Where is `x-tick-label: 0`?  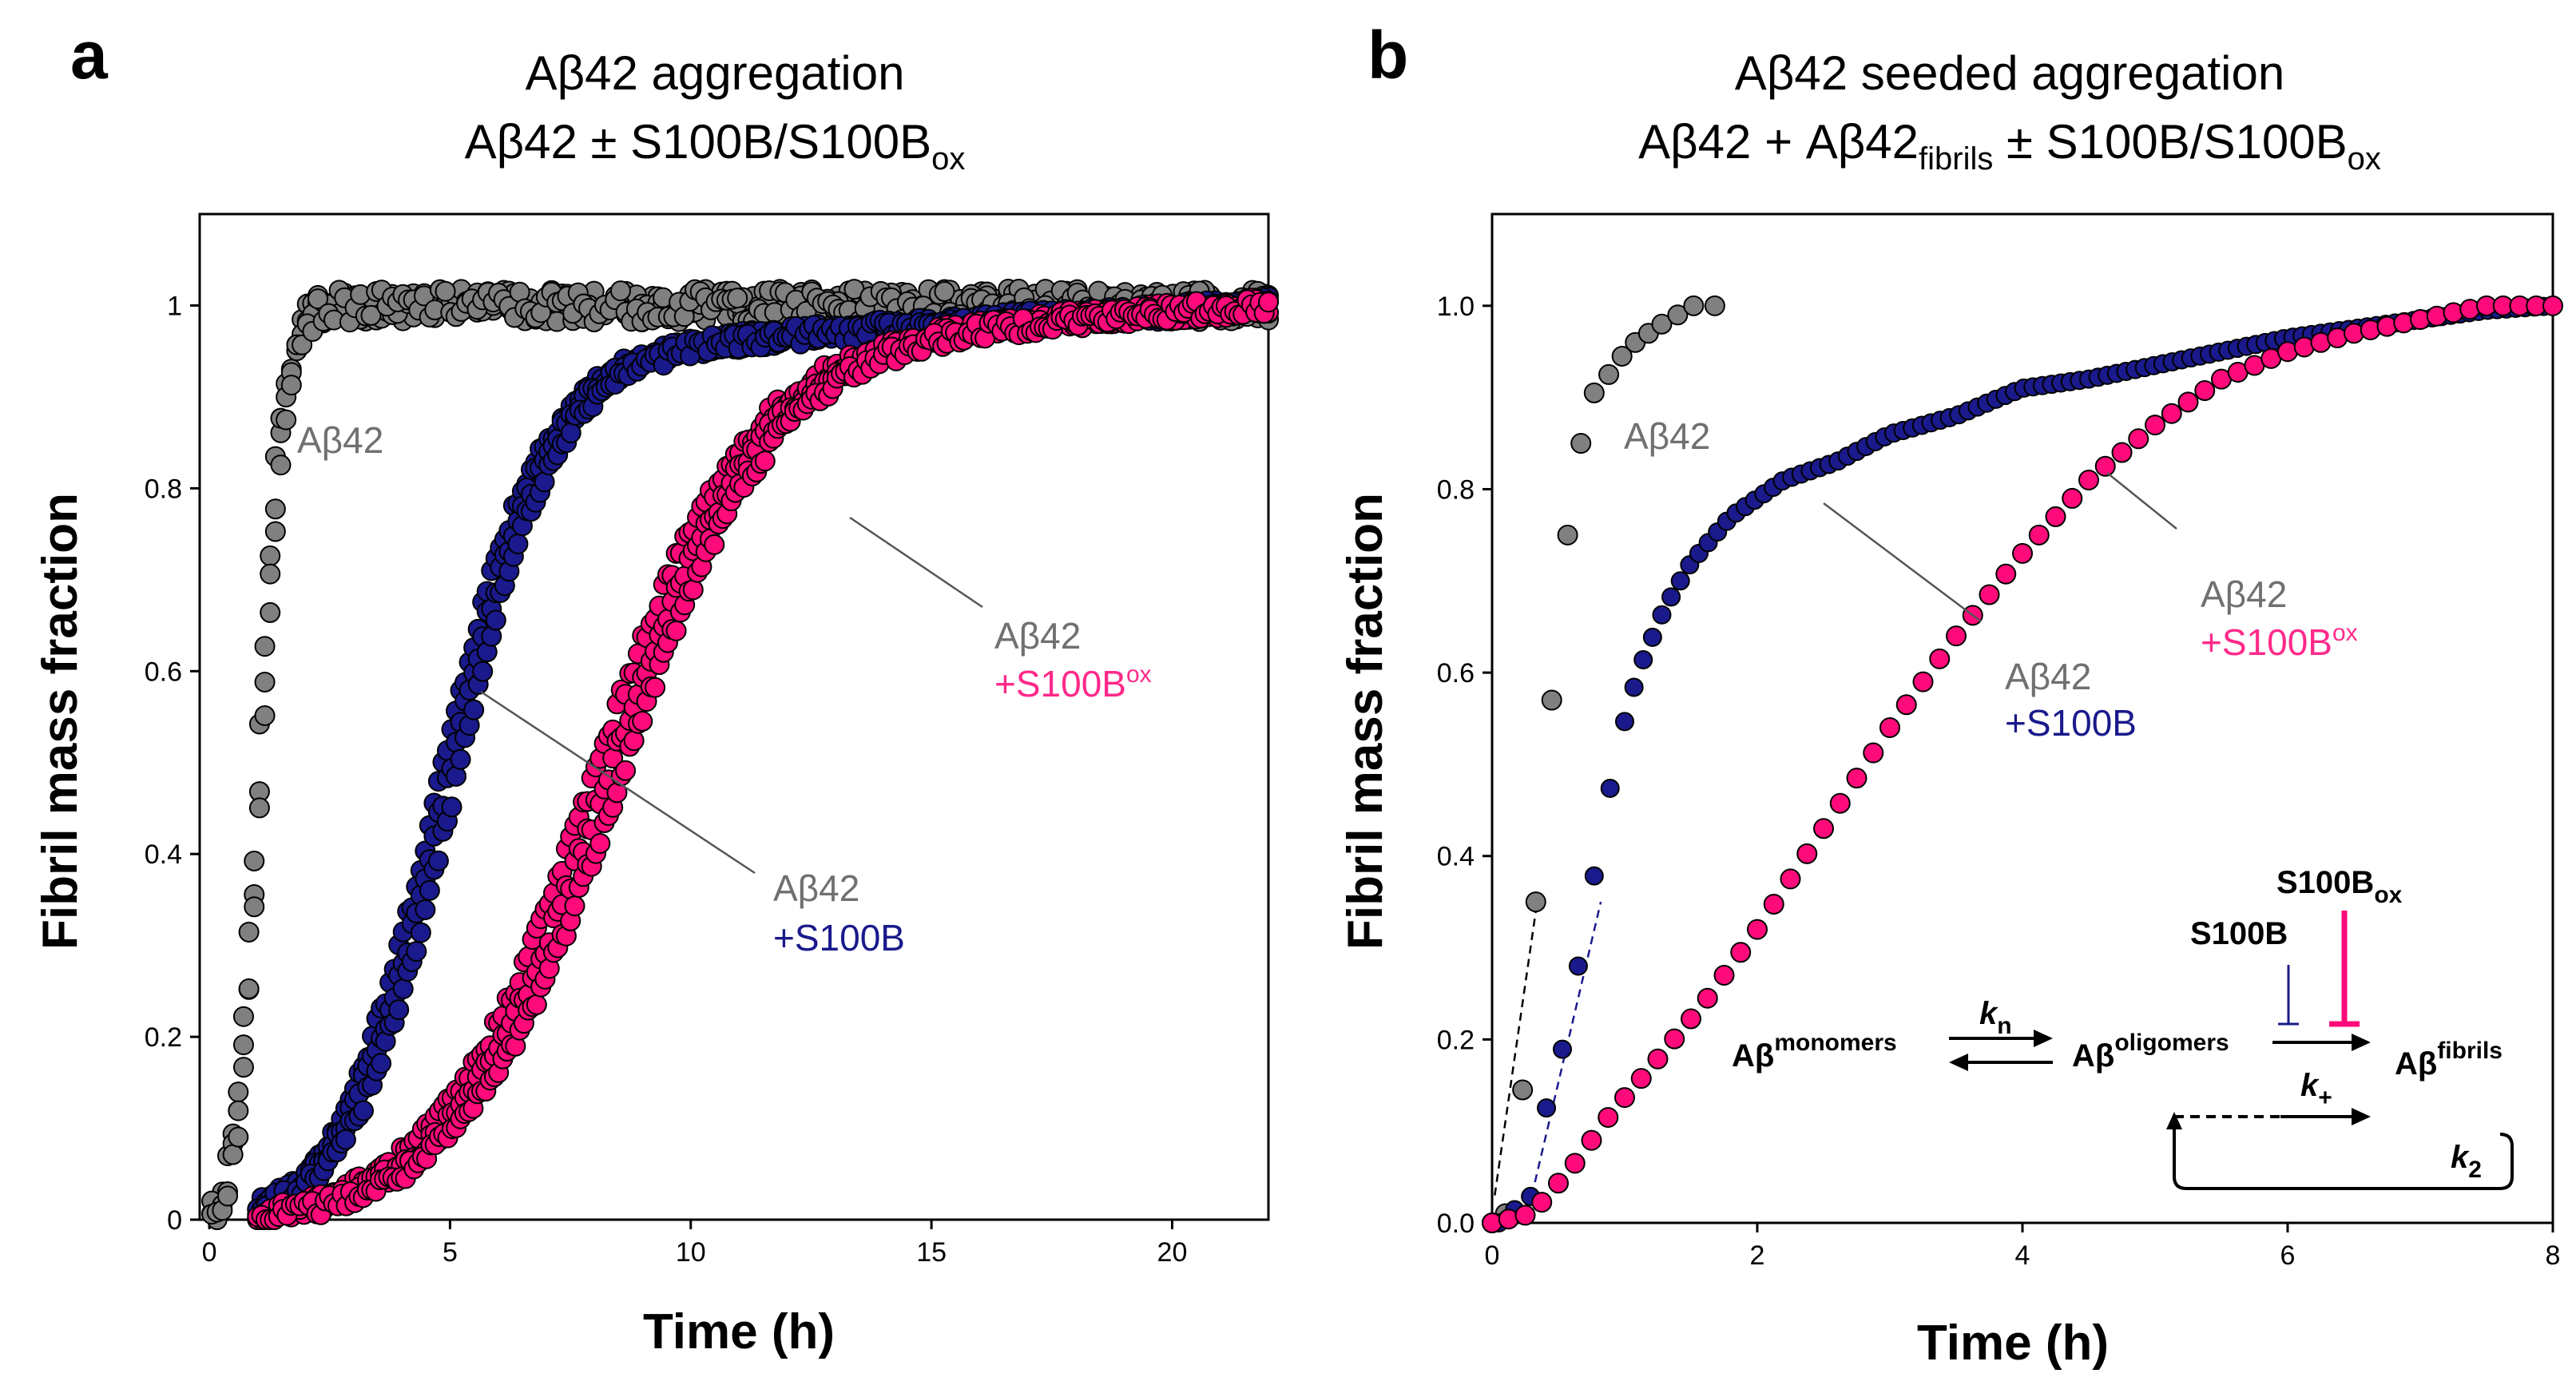
x-tick-label: 0 is located at coordinates (1492, 1255).